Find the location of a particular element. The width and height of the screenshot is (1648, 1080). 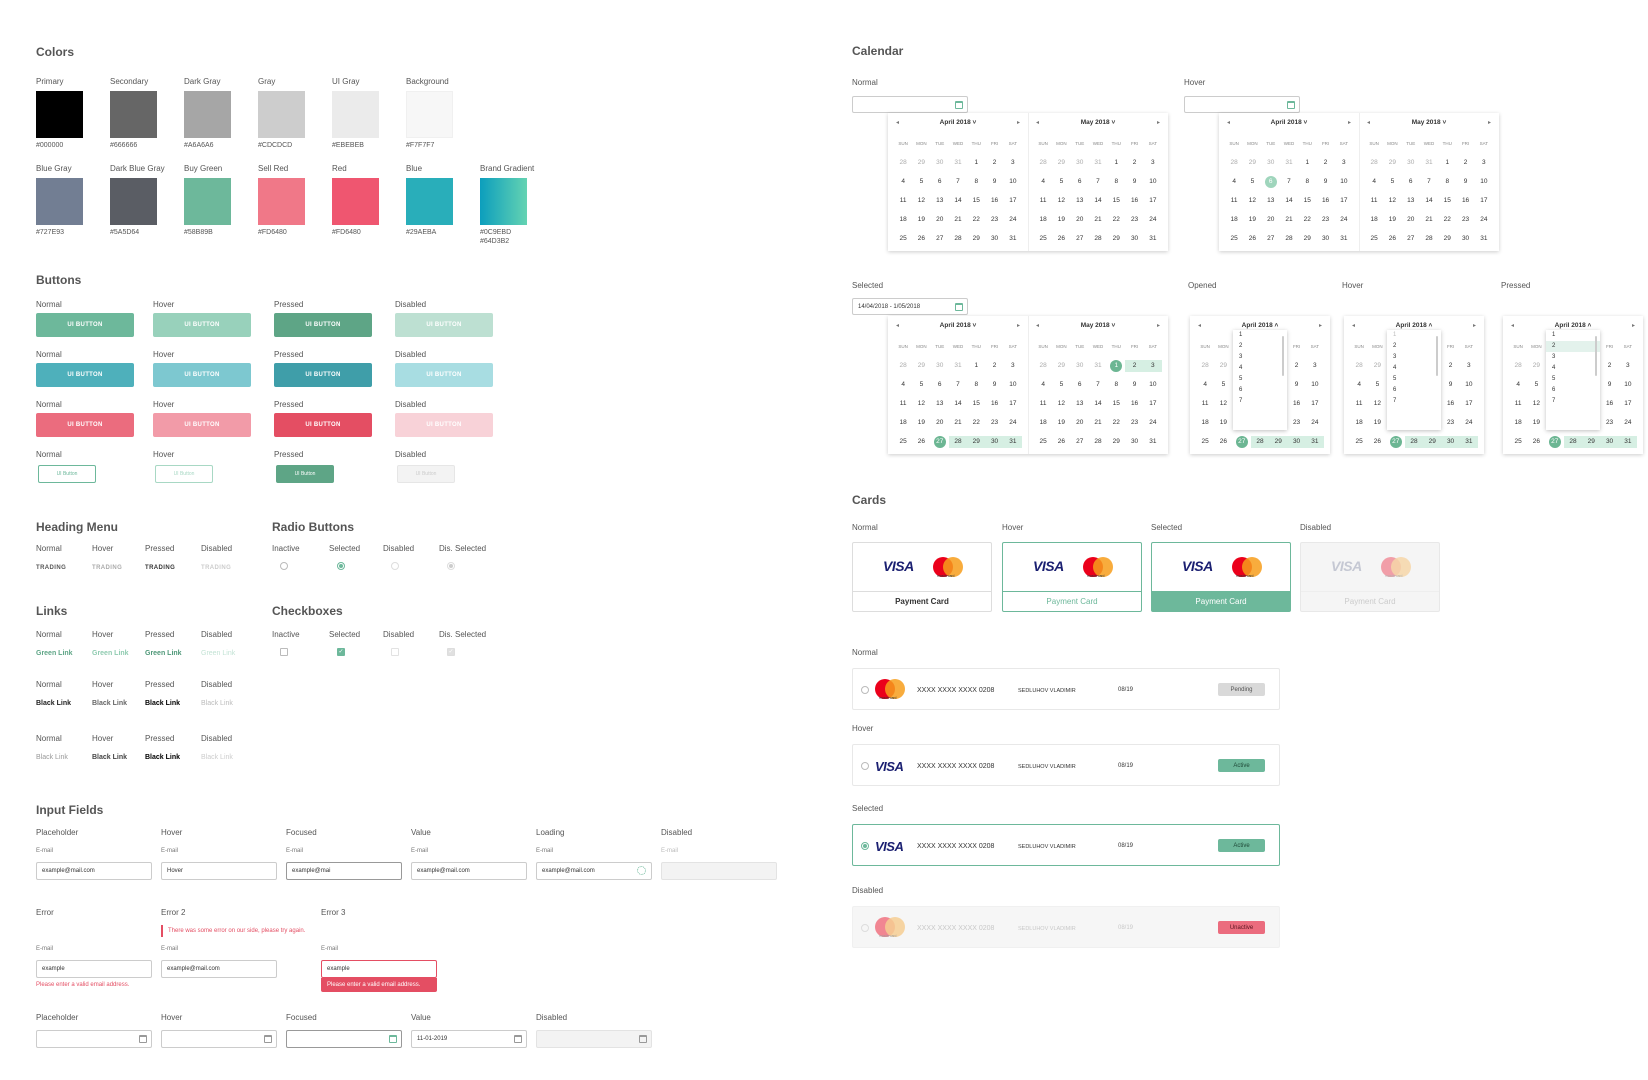

email-input-error-2: example@mail.com is located at coordinates (219, 969).